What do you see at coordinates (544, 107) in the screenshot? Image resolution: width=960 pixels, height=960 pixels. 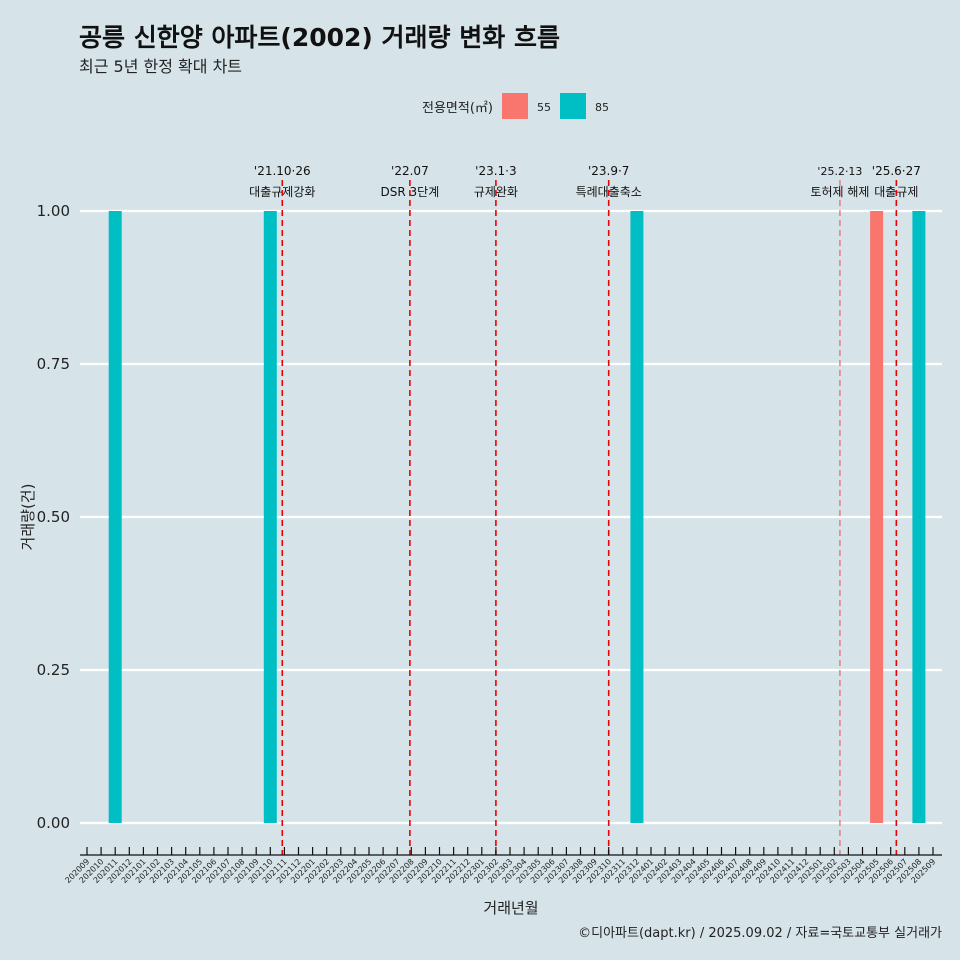 I see `legend-label-55: 55` at bounding box center [544, 107].